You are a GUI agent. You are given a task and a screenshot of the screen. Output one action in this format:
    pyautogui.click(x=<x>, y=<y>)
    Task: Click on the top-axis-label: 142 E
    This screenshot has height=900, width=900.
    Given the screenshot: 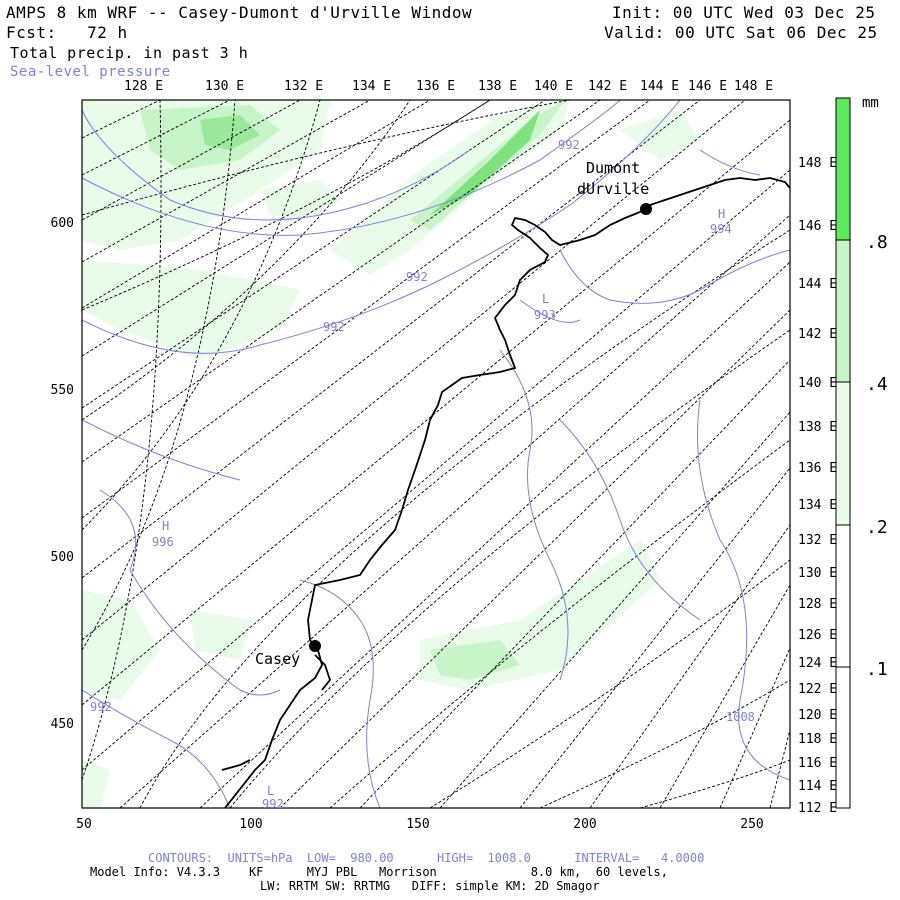 What is the action you would take?
    pyautogui.click(x=607, y=86)
    